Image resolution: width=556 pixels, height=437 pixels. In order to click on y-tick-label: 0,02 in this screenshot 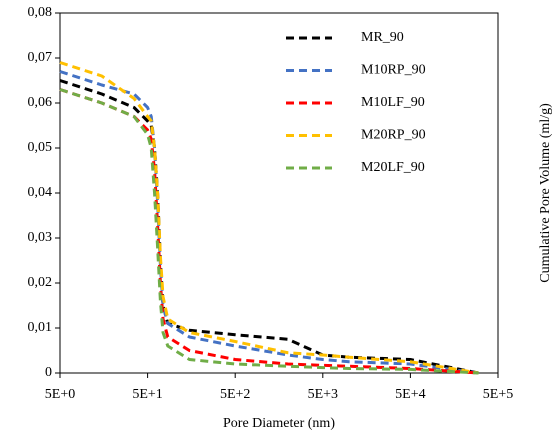, I will do `click(40, 282)`.